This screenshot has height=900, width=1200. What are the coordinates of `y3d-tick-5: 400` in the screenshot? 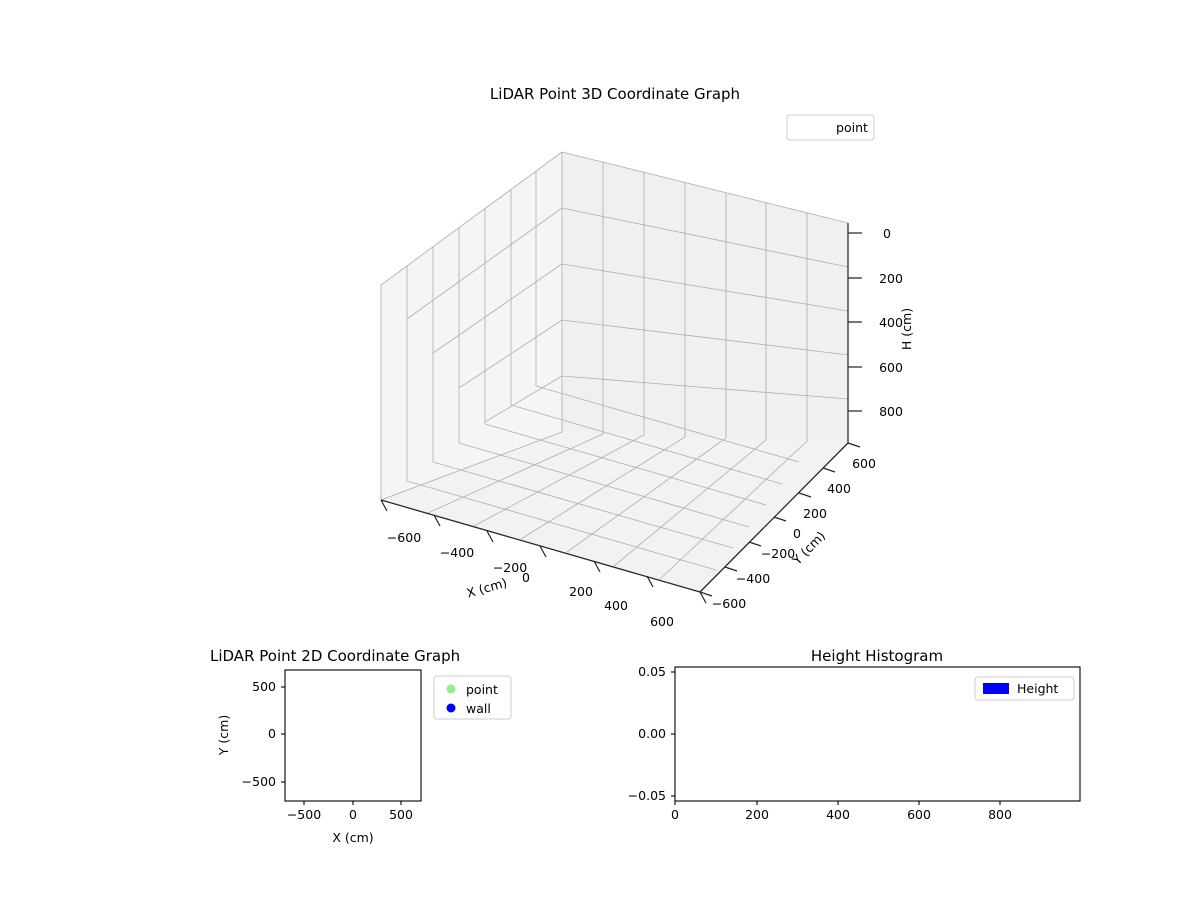 It's located at (839, 488).